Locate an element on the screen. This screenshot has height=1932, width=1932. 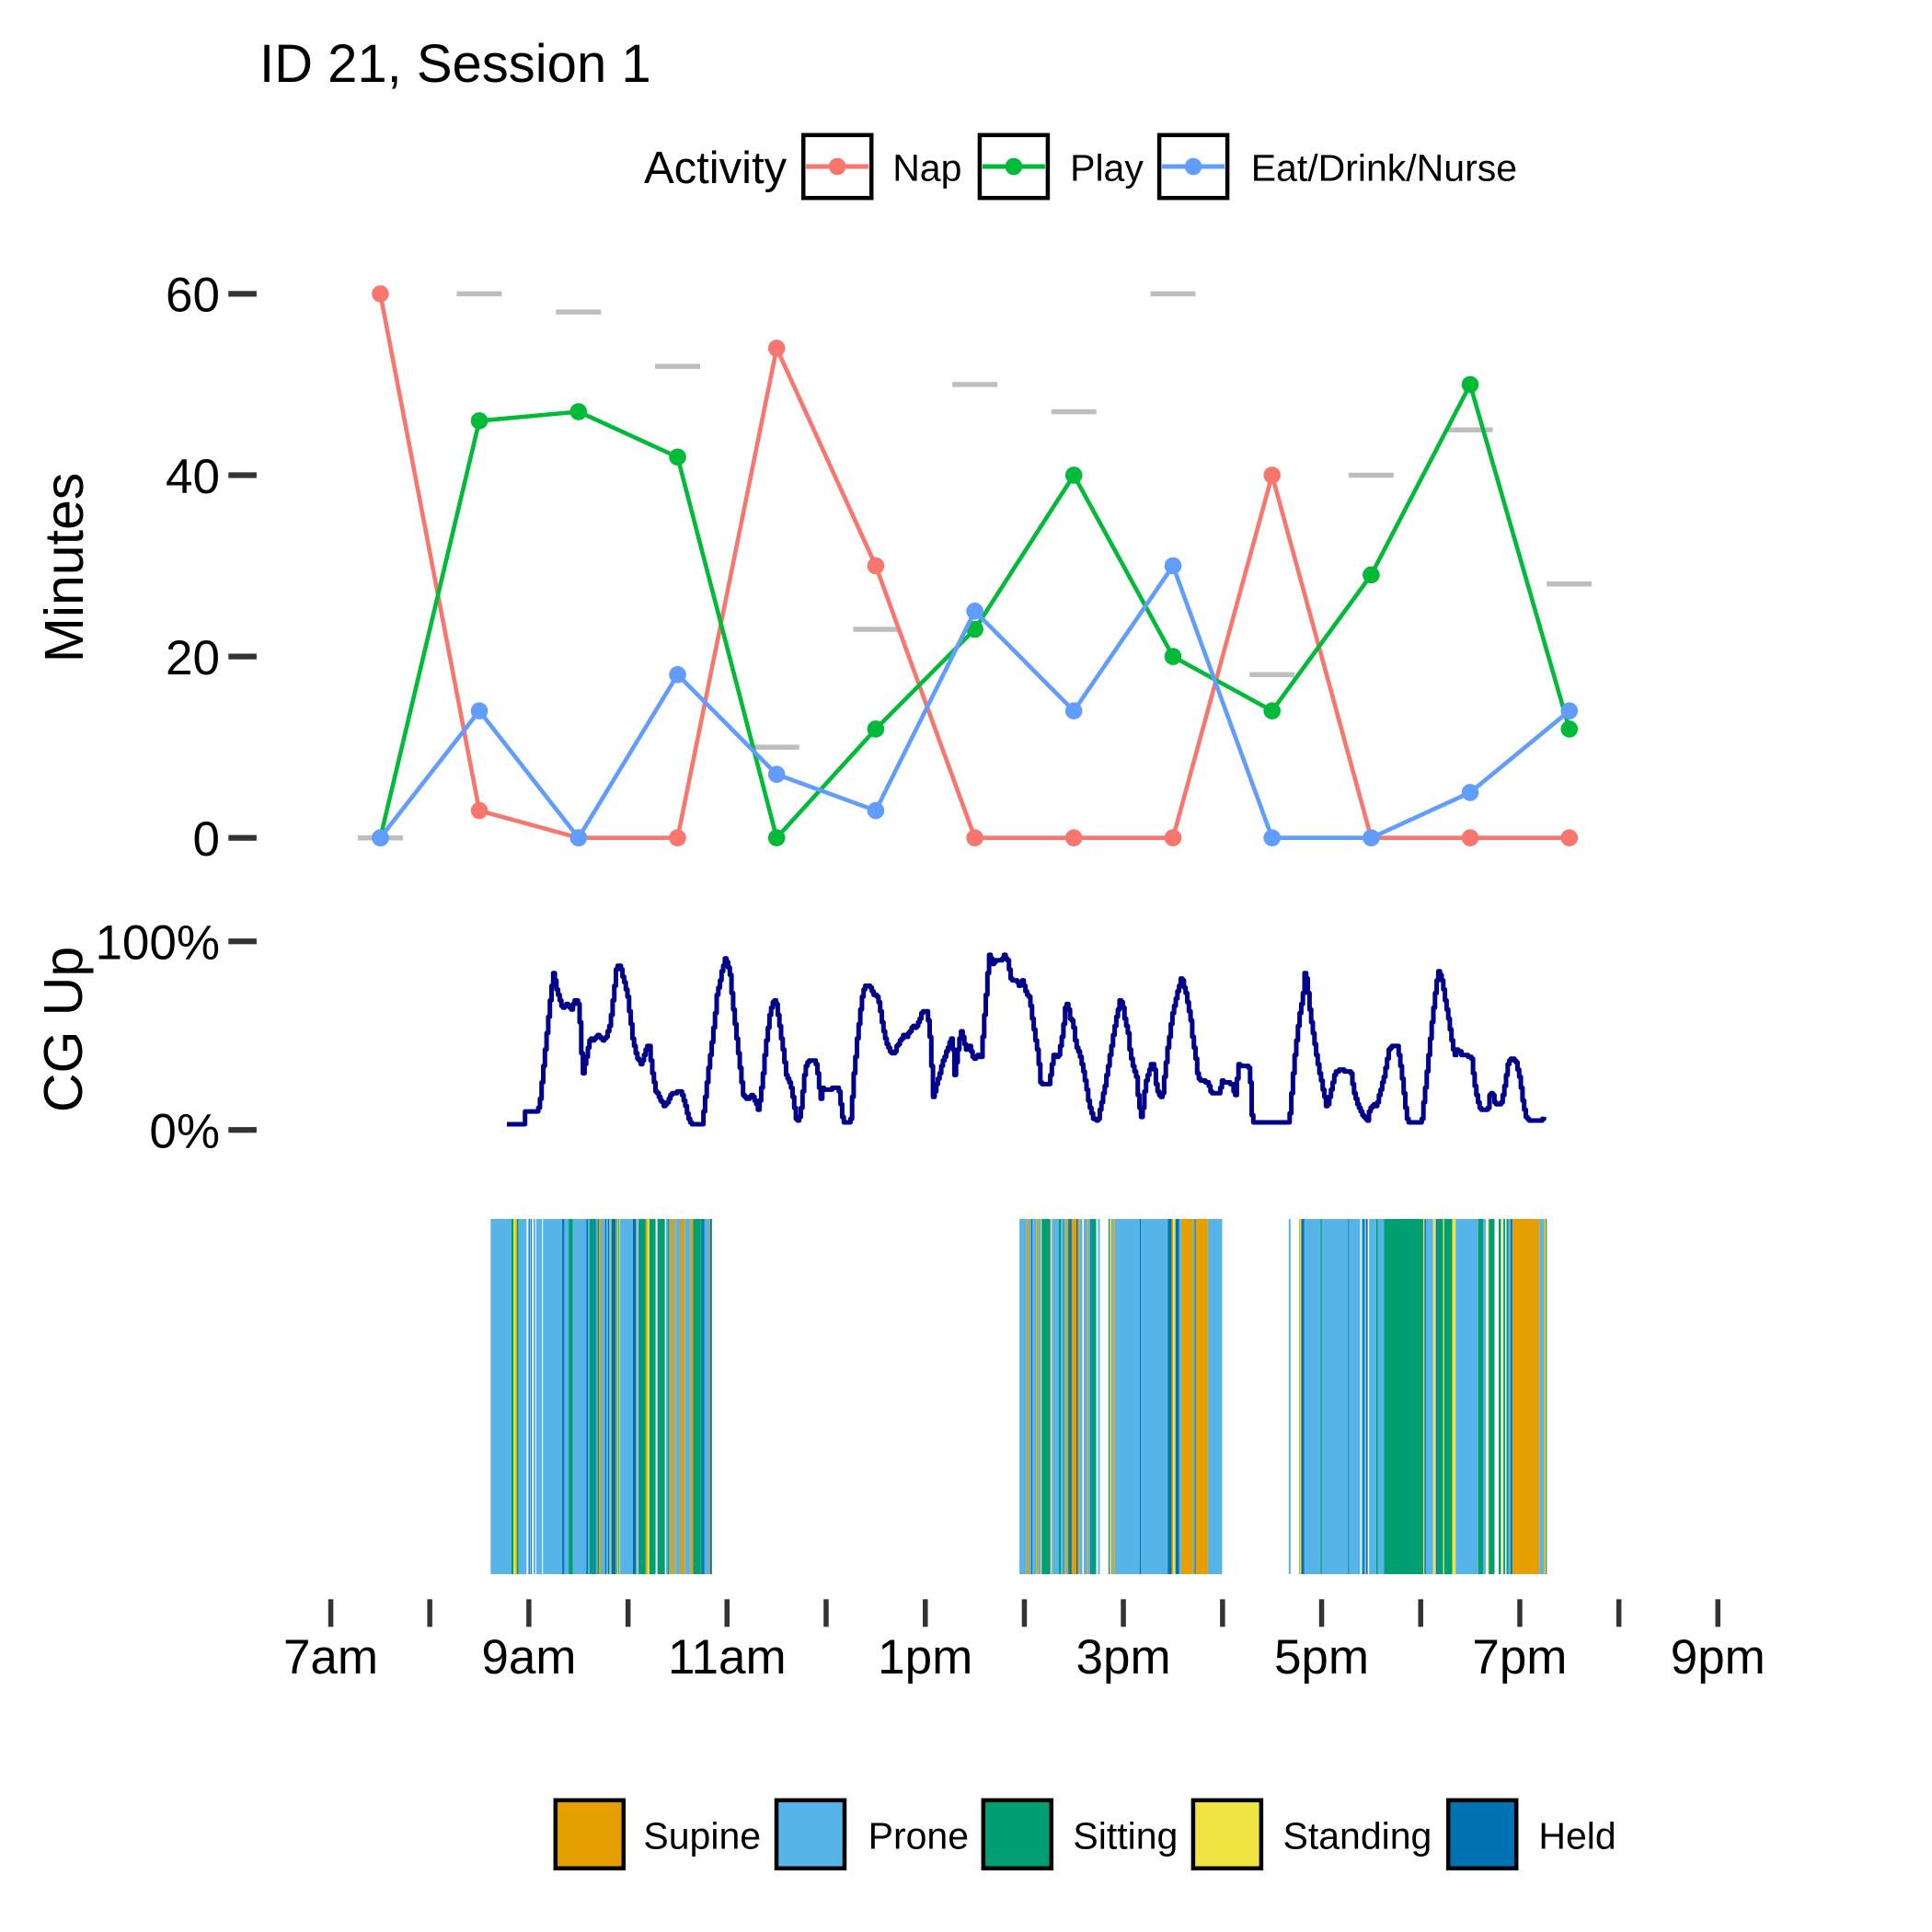
svg-text: 7am is located at coordinates (330, 1657).